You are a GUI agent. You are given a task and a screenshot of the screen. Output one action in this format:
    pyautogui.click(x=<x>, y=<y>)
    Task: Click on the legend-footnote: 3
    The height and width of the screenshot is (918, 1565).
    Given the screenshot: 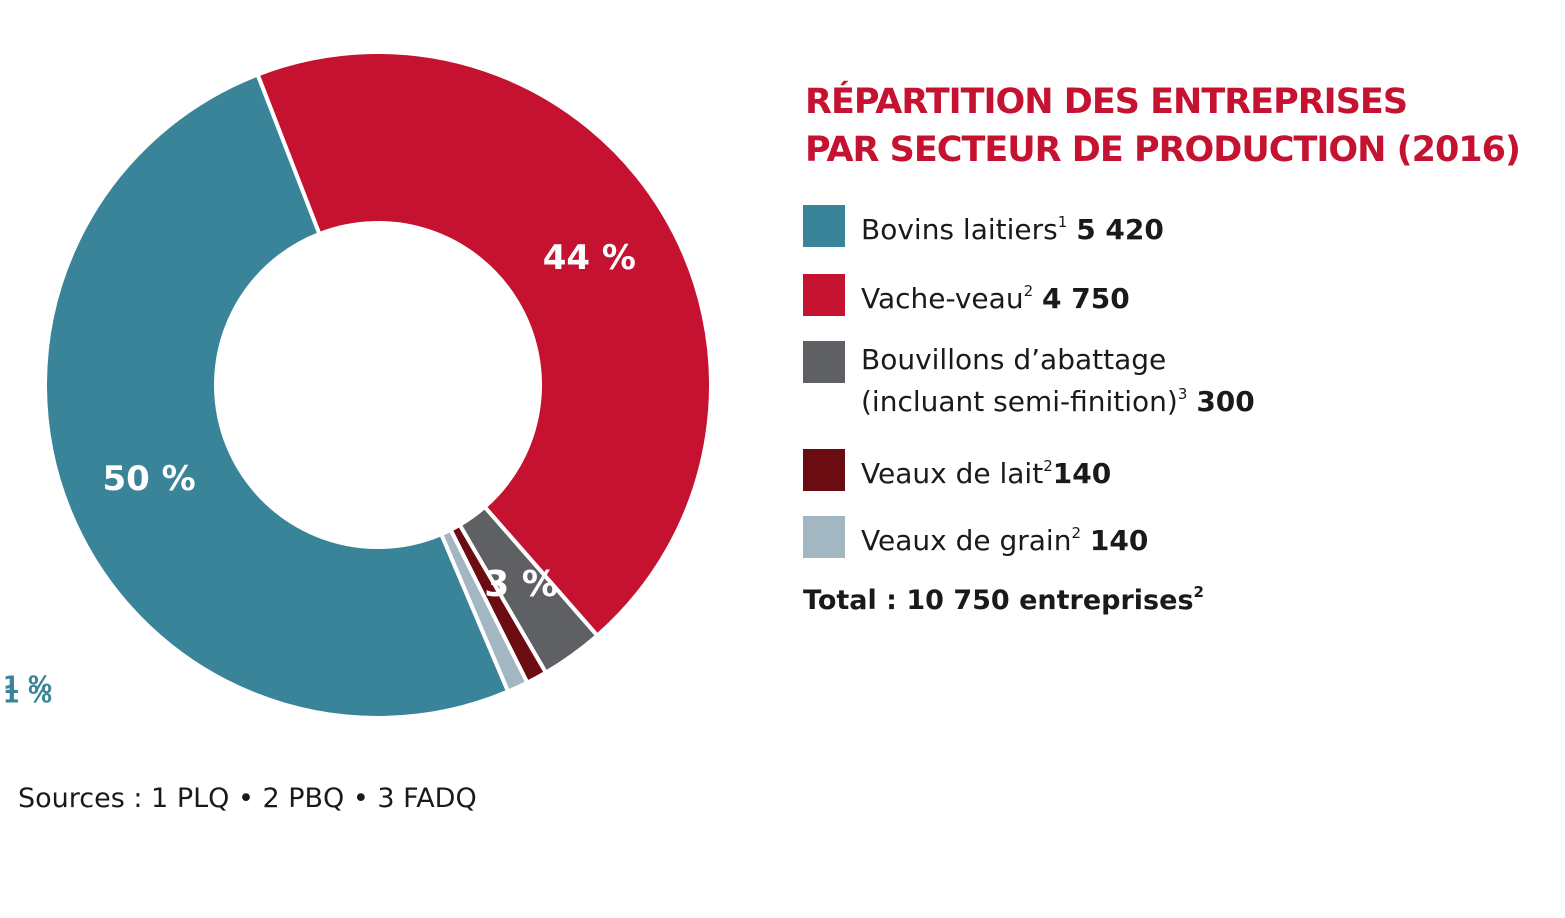 What is the action you would take?
    pyautogui.click(x=1182, y=394)
    